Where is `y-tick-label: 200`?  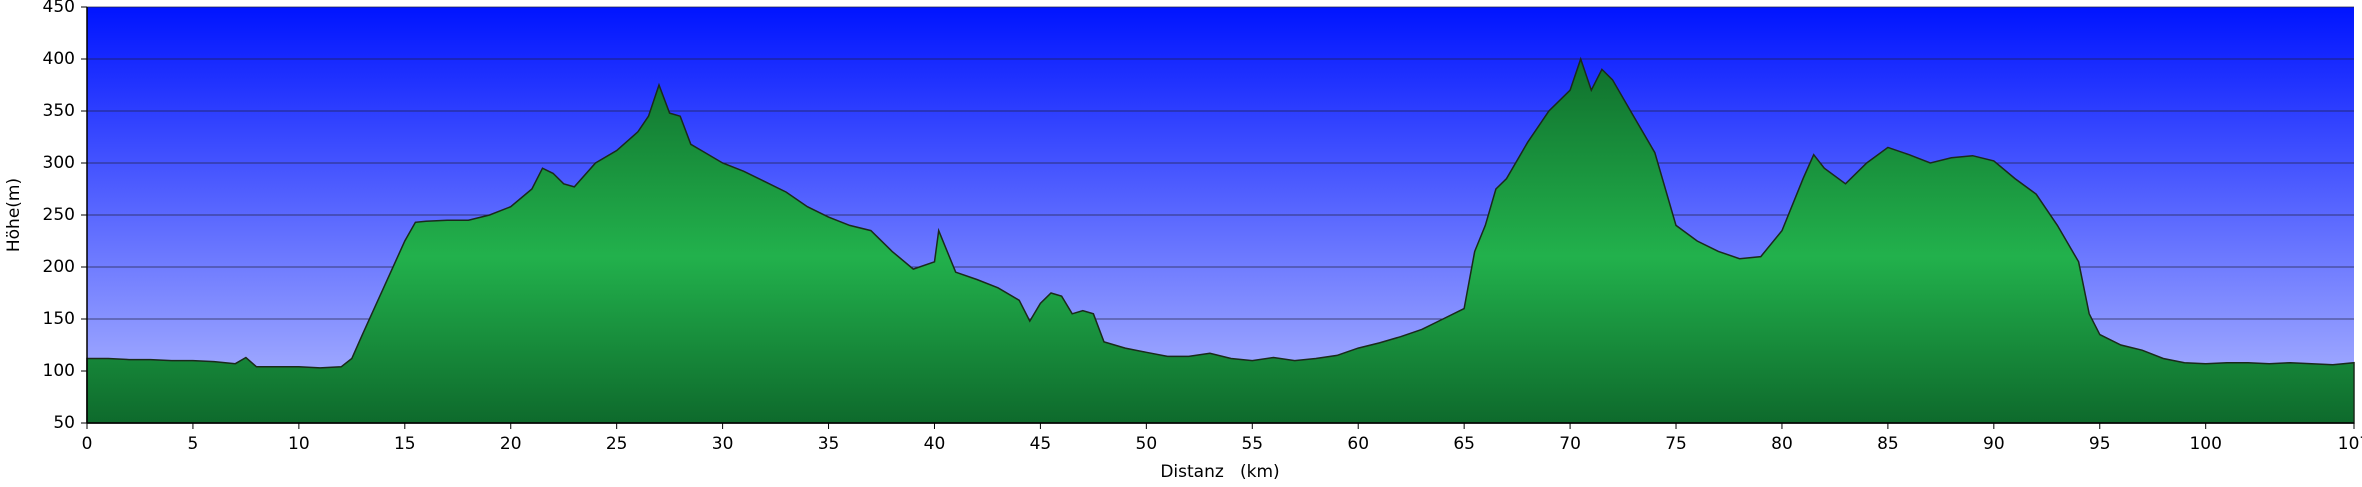 y-tick-label: 200 is located at coordinates (59, 267).